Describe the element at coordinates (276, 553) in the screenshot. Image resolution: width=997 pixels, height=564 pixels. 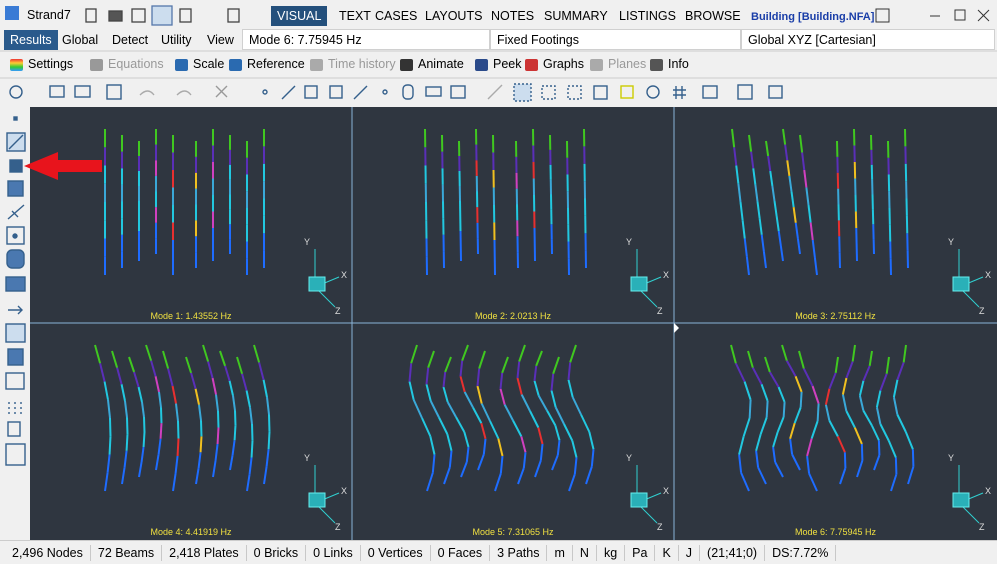
I see `status-item: 0 Bricks` at that location.